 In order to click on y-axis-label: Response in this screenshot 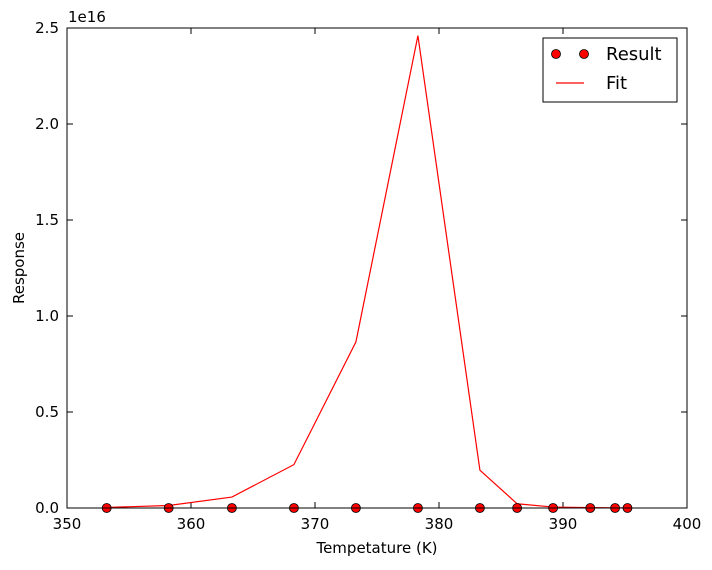, I will do `click(19, 268)`.